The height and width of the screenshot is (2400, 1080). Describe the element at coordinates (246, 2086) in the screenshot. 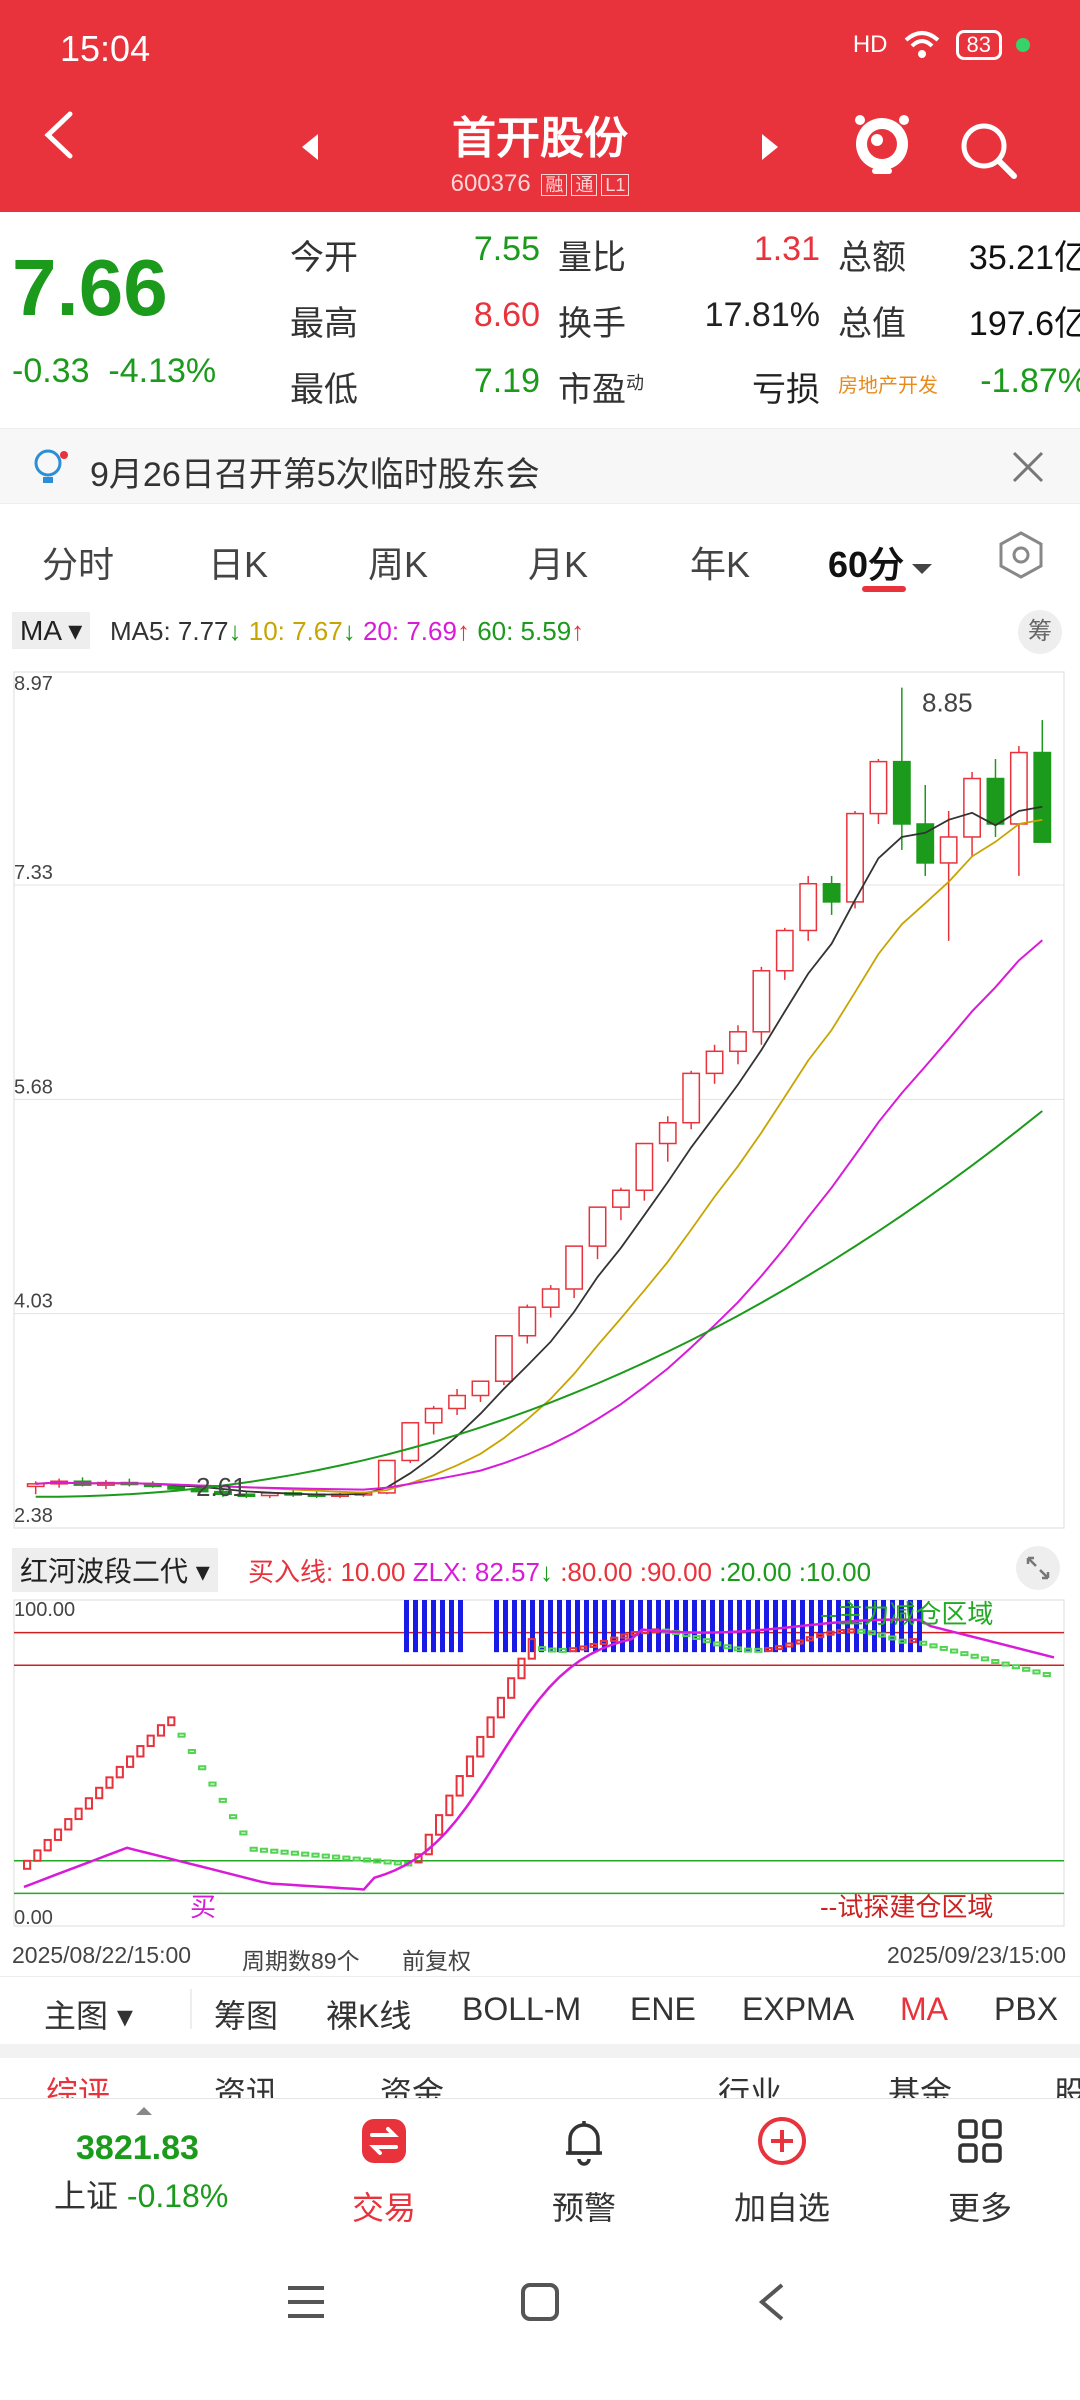

I see `peek-tab-2: 资讯` at that location.